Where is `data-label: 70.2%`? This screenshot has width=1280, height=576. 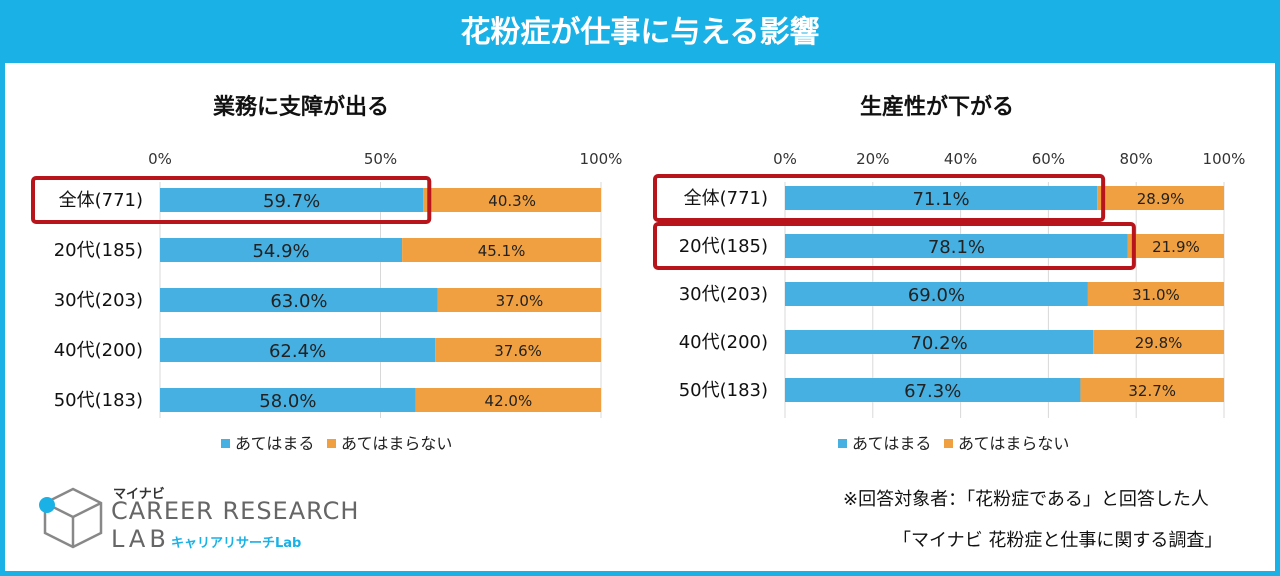
data-label: 70.2% is located at coordinates (938, 343).